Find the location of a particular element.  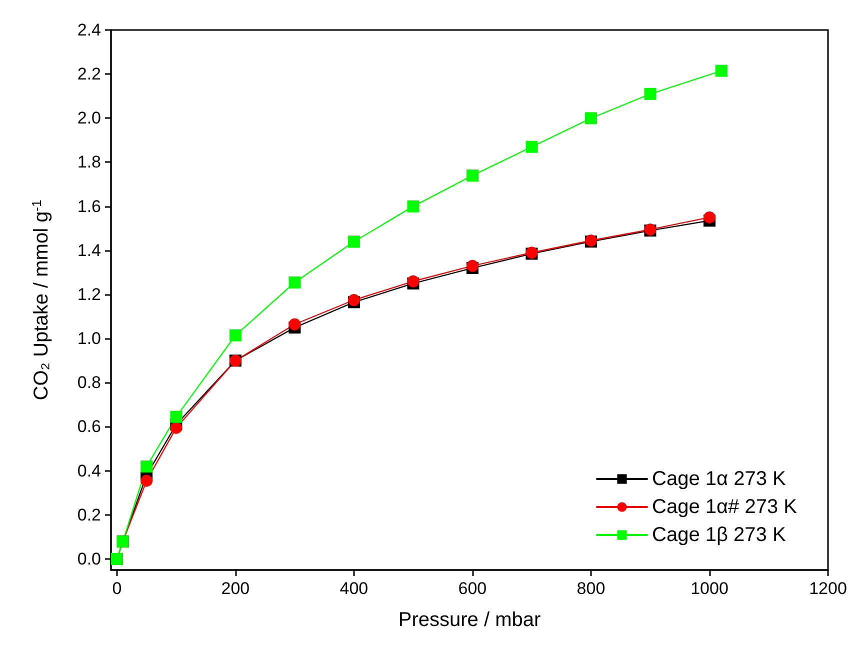

legend-label: Cage 1α# 273 K is located at coordinates (725, 507).